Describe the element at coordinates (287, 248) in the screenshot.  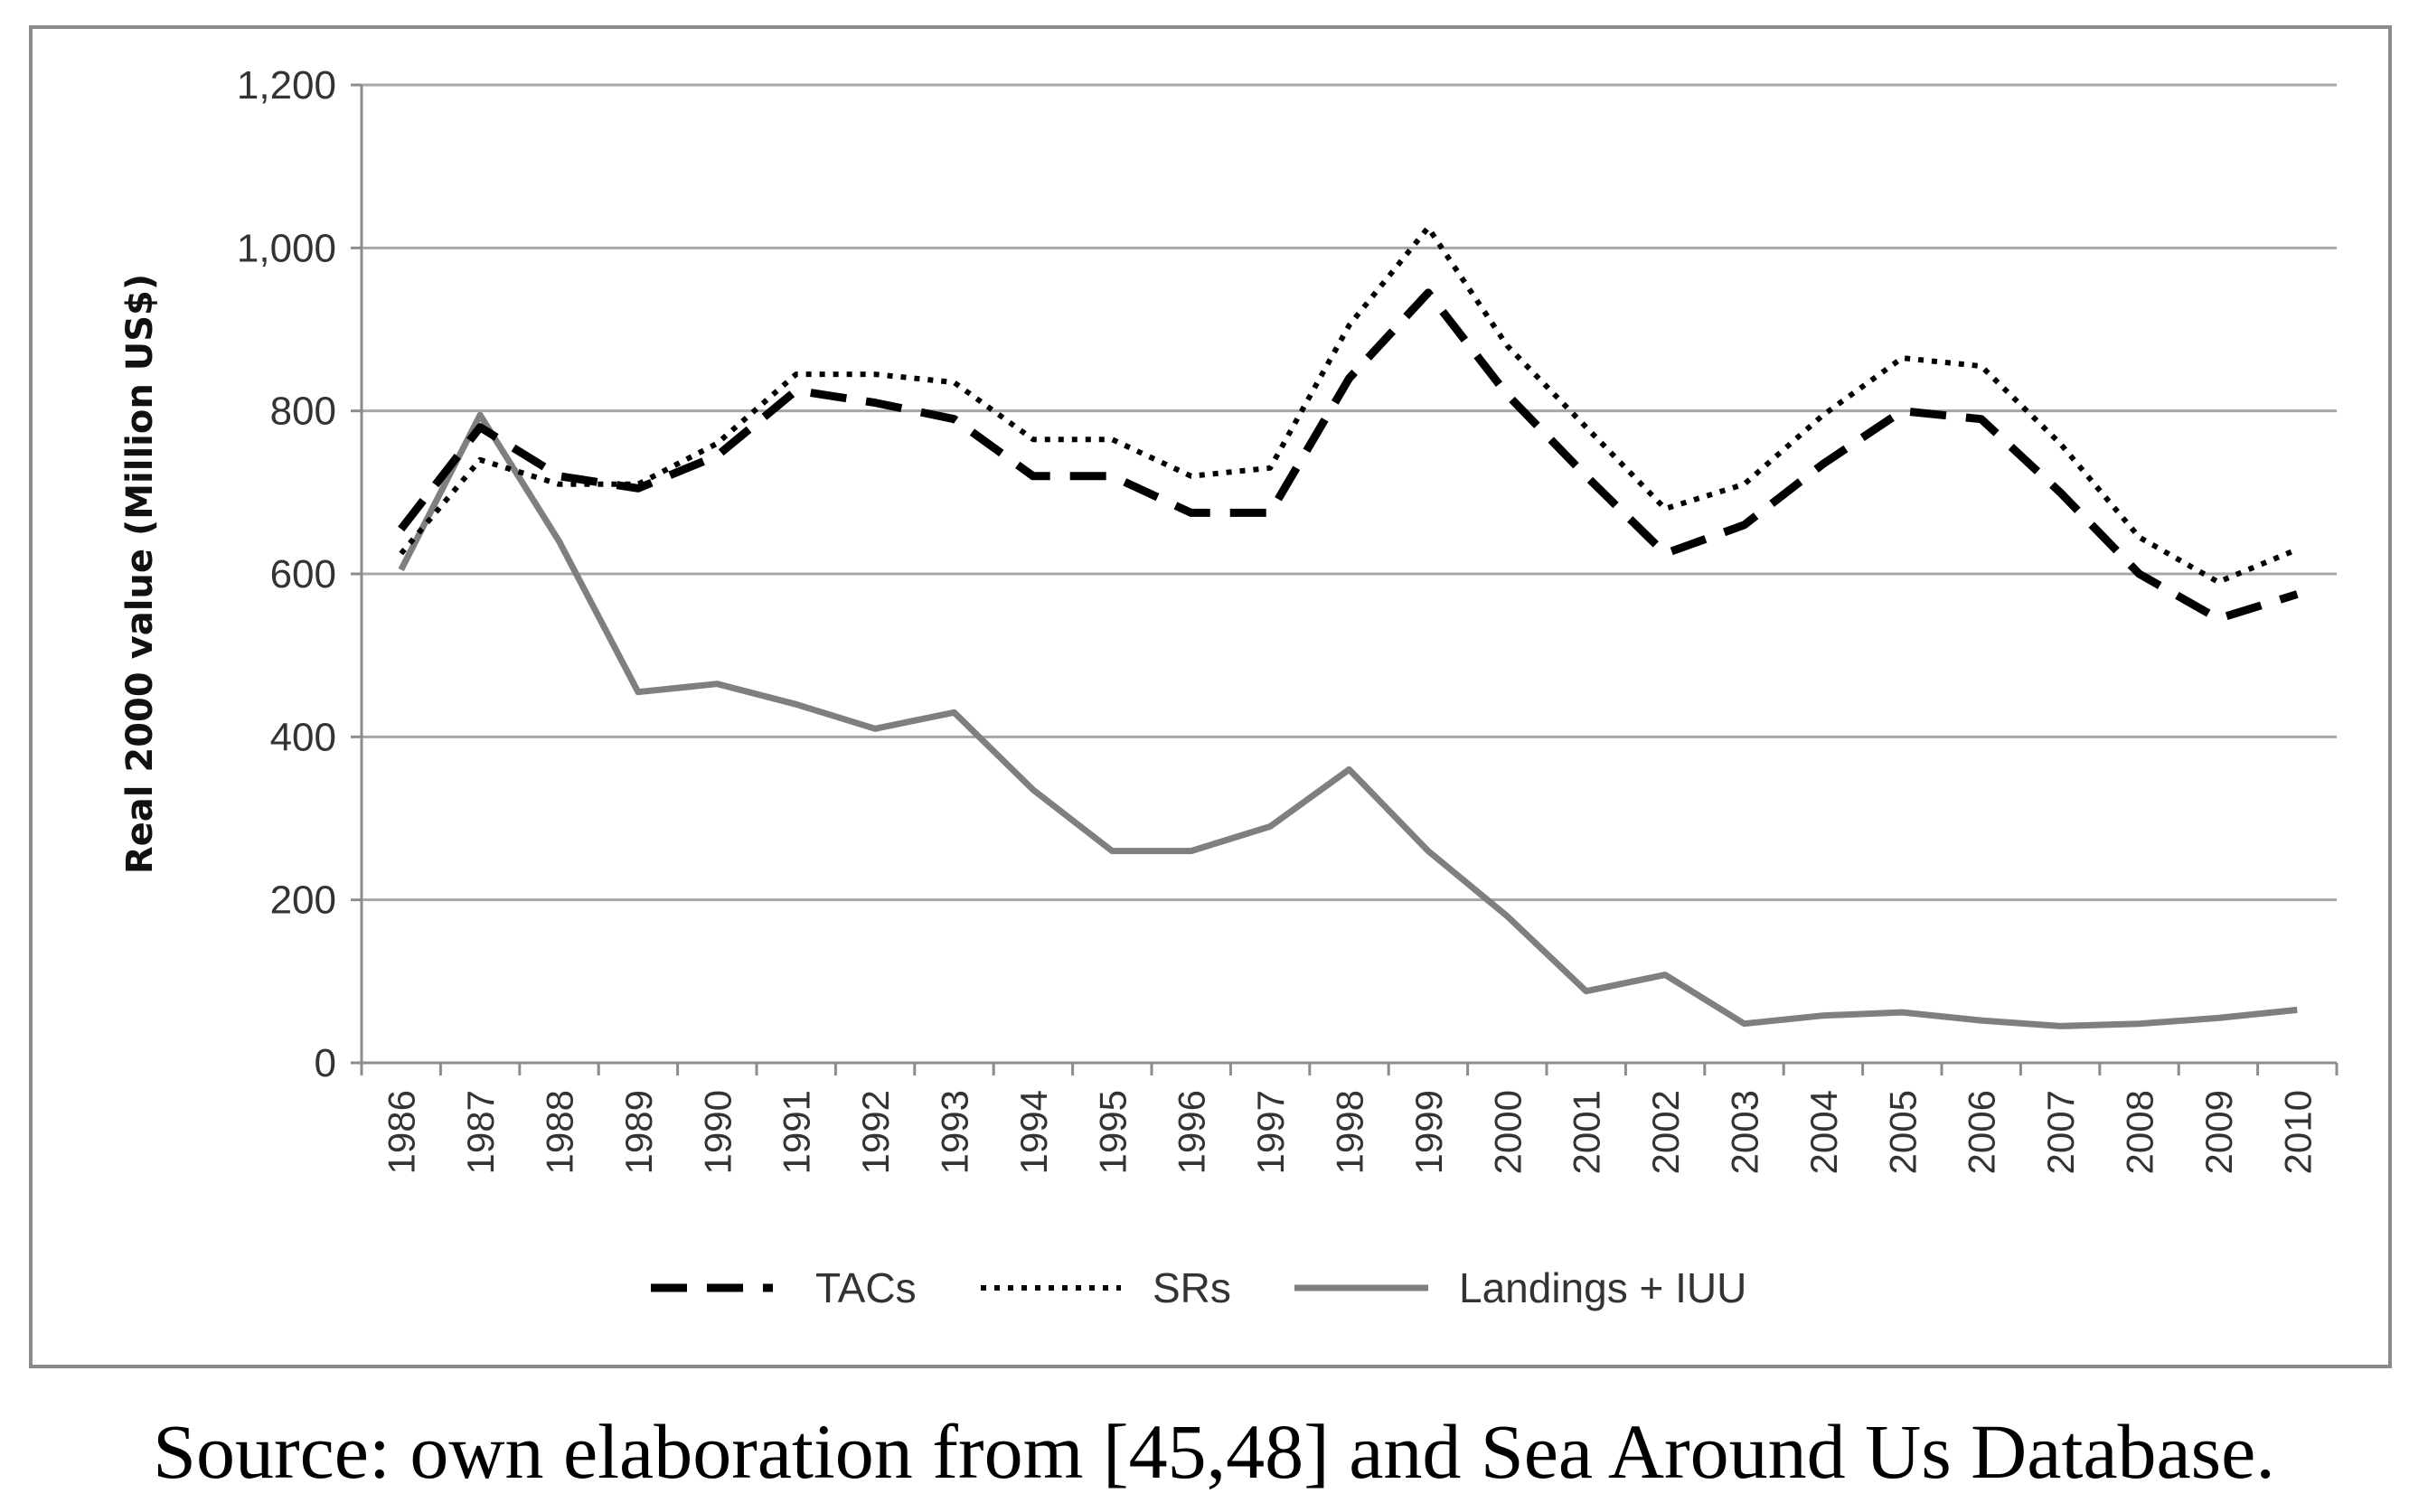
I see `y-tick-label: 1,000` at that location.